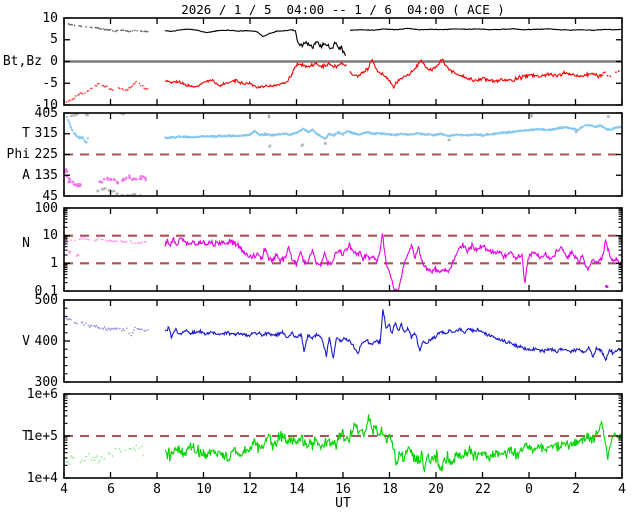  What do you see at coordinates (46, 175) in the screenshot?
I see `y-tick-label-phi: 135` at bounding box center [46, 175].